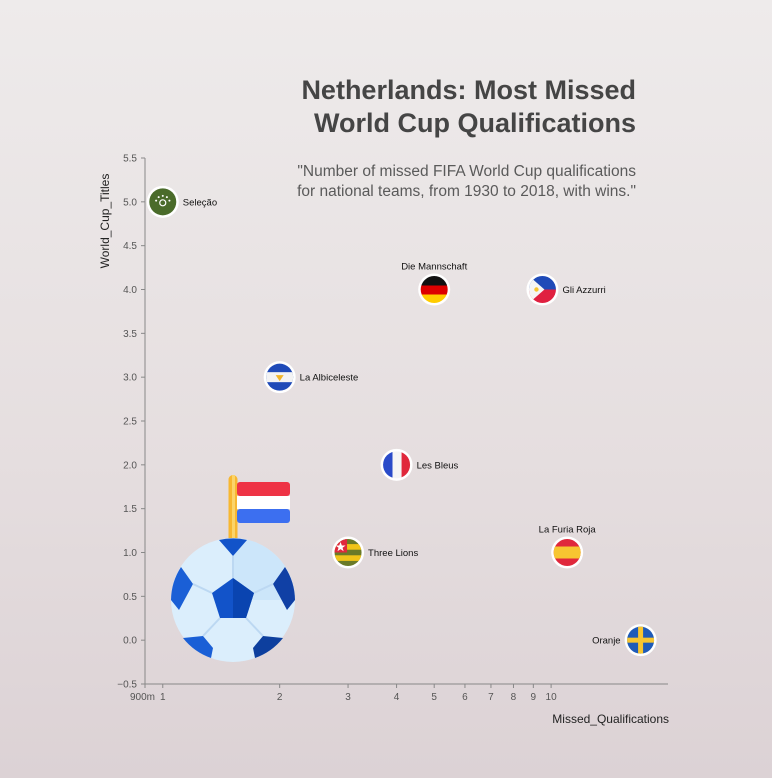 The width and height of the screenshot is (772, 778). What do you see at coordinates (610, 719) in the screenshot?
I see `x-axis-title: Missed_Qualifications` at bounding box center [610, 719].